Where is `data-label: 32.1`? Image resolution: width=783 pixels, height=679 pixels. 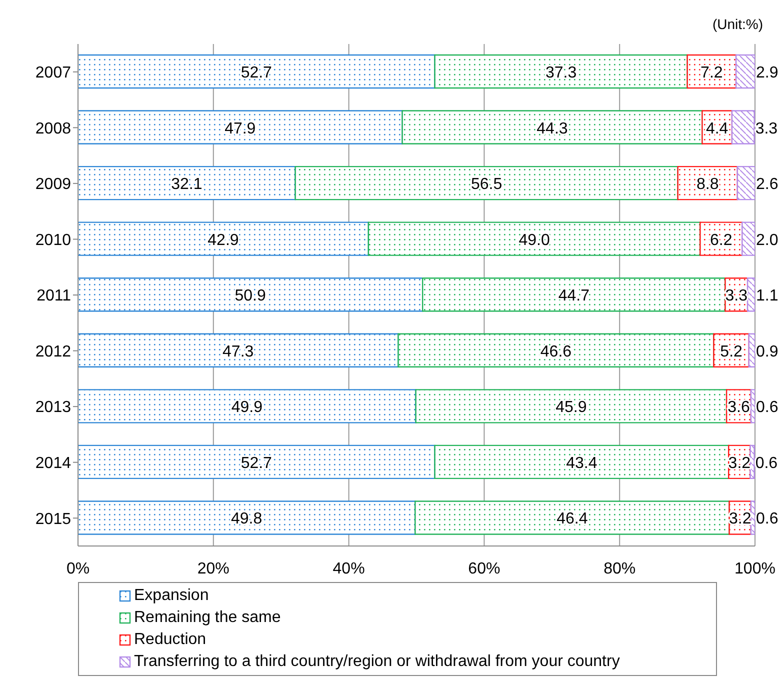 data-label: 32.1 is located at coordinates (186, 185).